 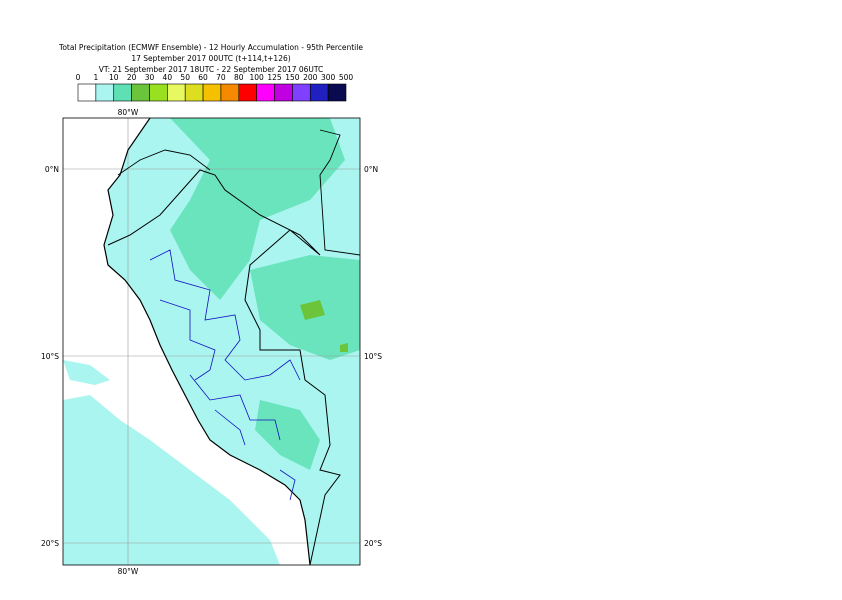 What do you see at coordinates (78, 77) in the screenshot?
I see `legend-label: 0` at bounding box center [78, 77].